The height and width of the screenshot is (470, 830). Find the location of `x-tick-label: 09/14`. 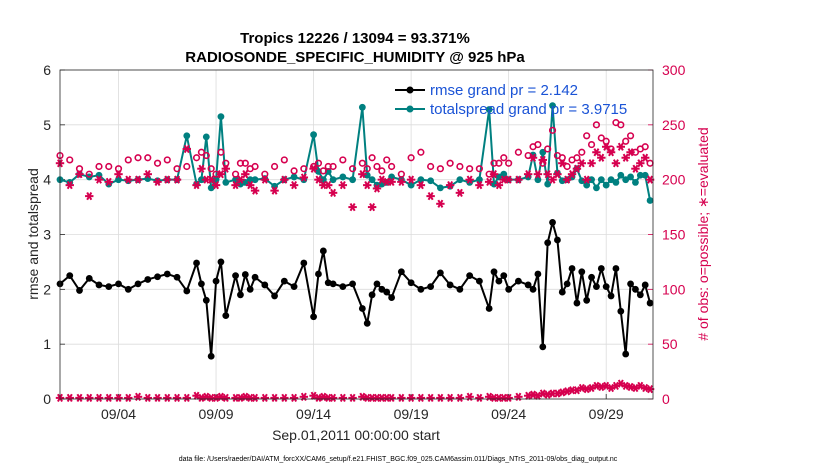

x-tick-label: 09/14 is located at coordinates (313, 414).